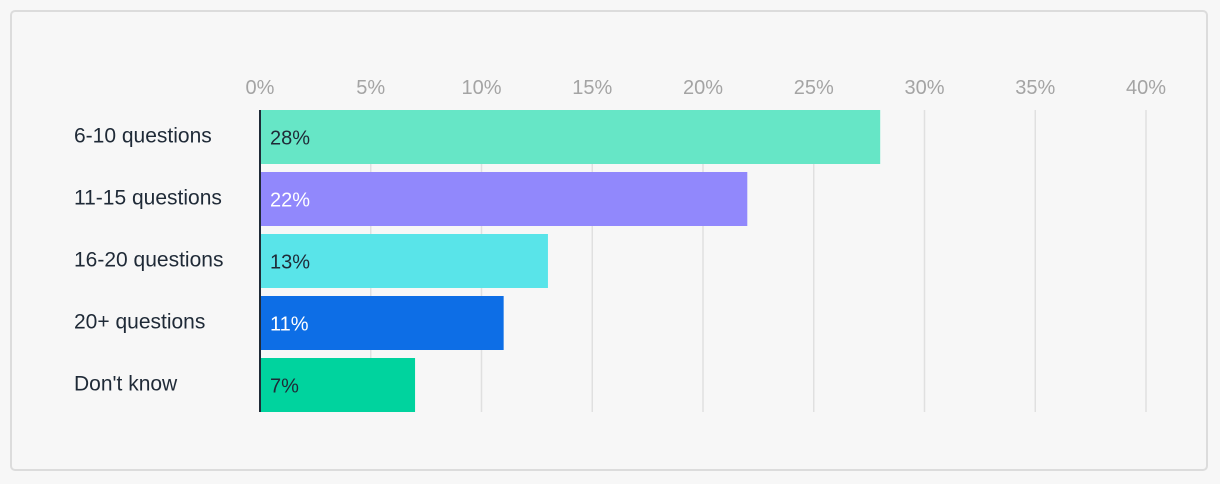  I want to click on data-label: 13%, so click(290, 262).